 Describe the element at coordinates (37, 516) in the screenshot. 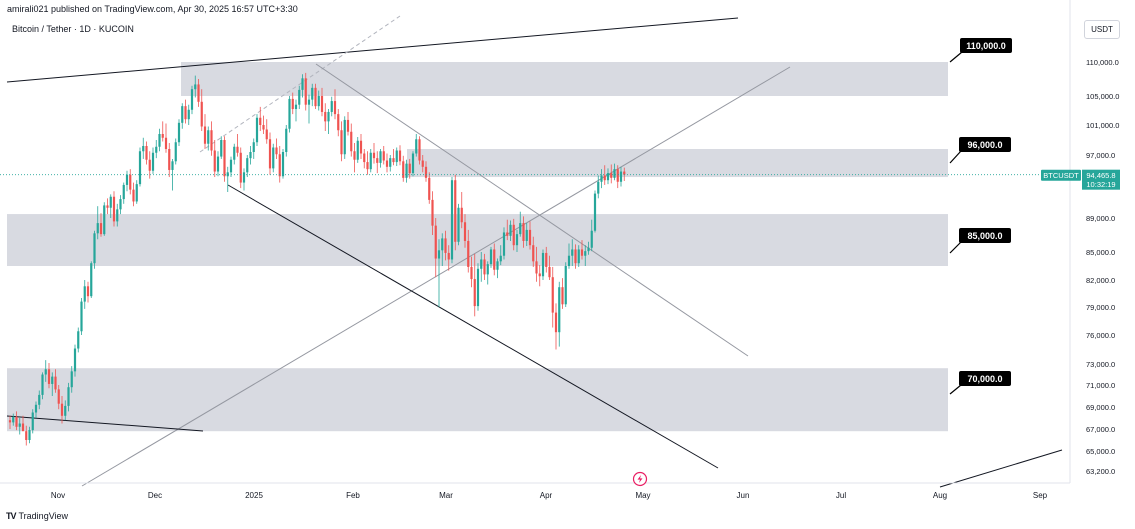

I see `footer-brand: TV TradingView` at that location.